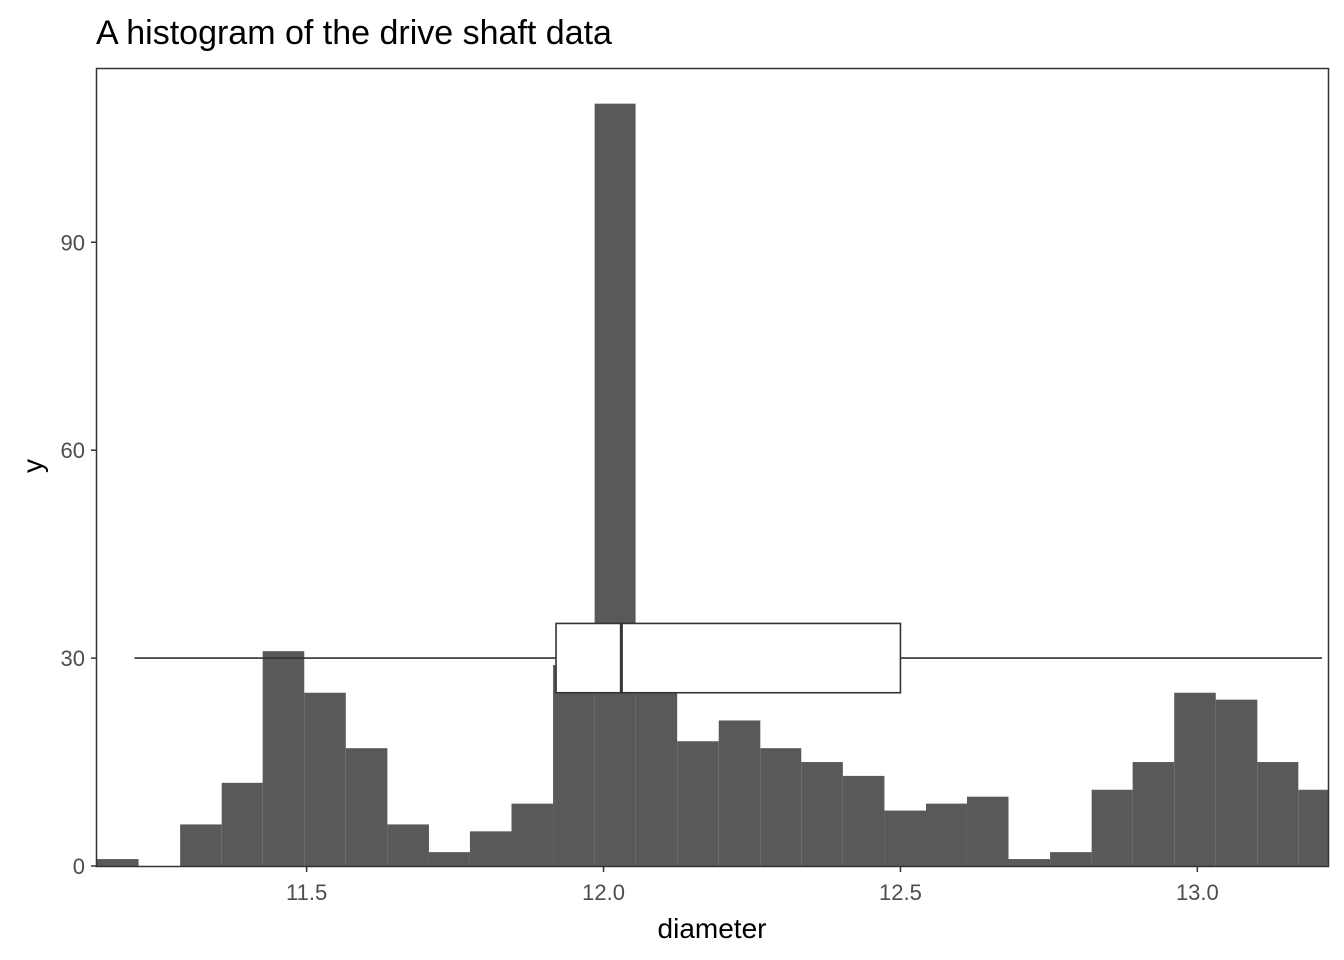 This screenshot has width=1344, height=960. I want to click on x-tick-label: 12.5, so click(900, 892).